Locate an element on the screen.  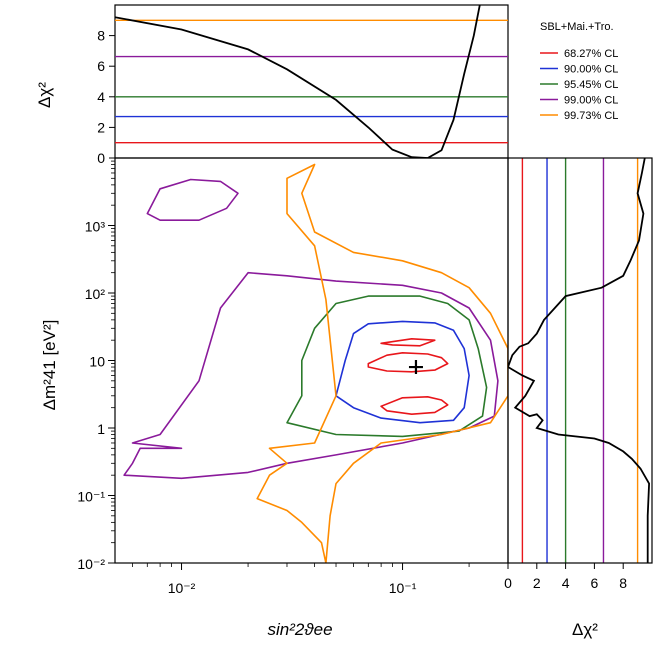
right-xtick-label: 4 is located at coordinates (566, 583).